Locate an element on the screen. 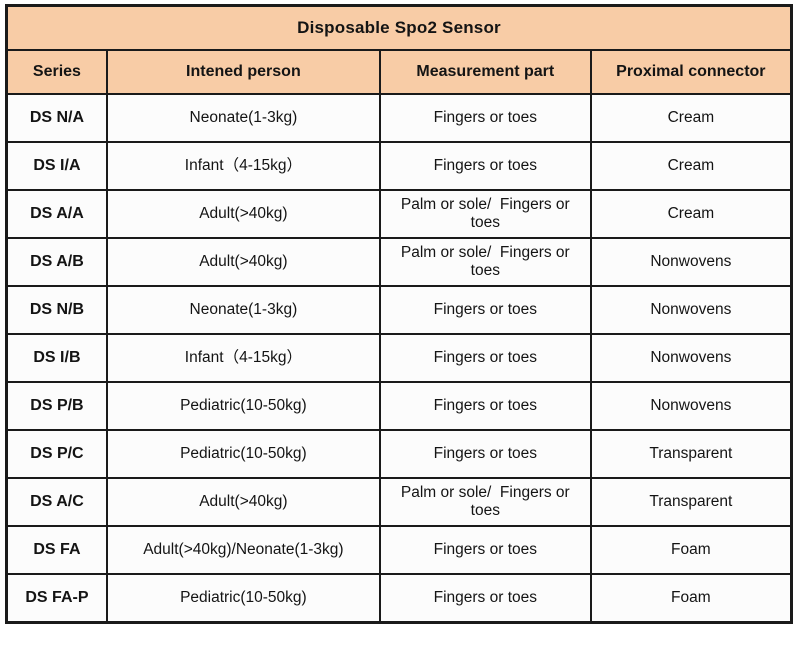 The width and height of the screenshot is (800, 650). cell-series: DS A/A is located at coordinates (56, 214).